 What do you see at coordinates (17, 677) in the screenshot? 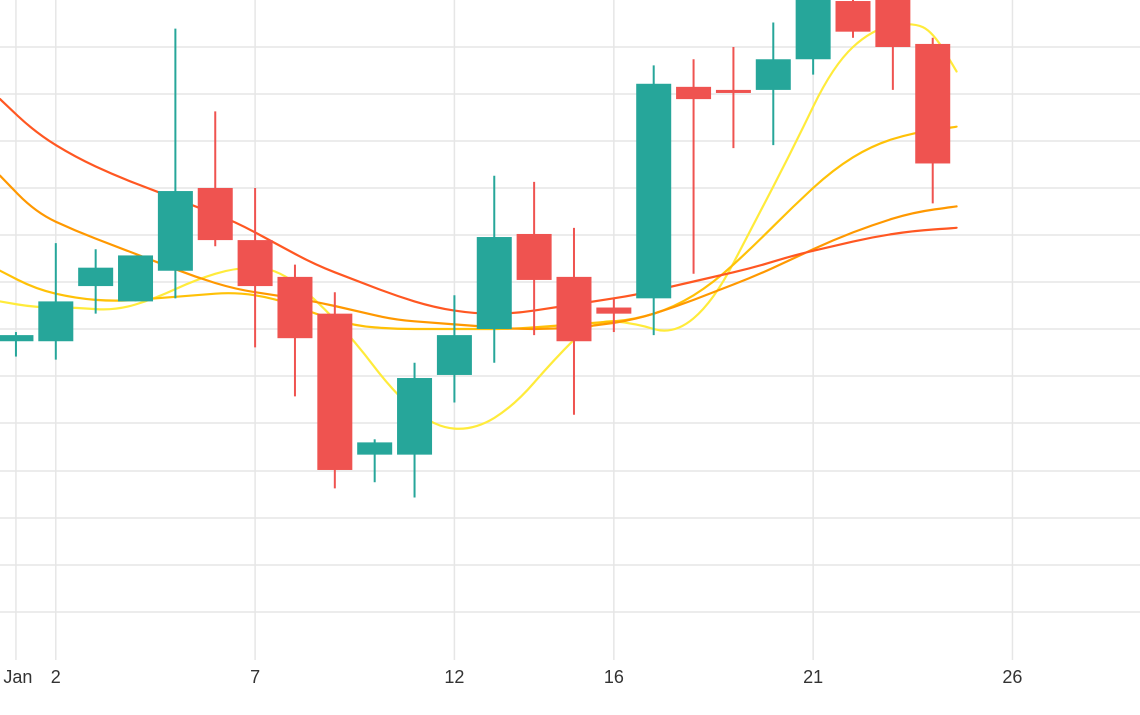
I see `x-tick-label: Jan` at bounding box center [17, 677].